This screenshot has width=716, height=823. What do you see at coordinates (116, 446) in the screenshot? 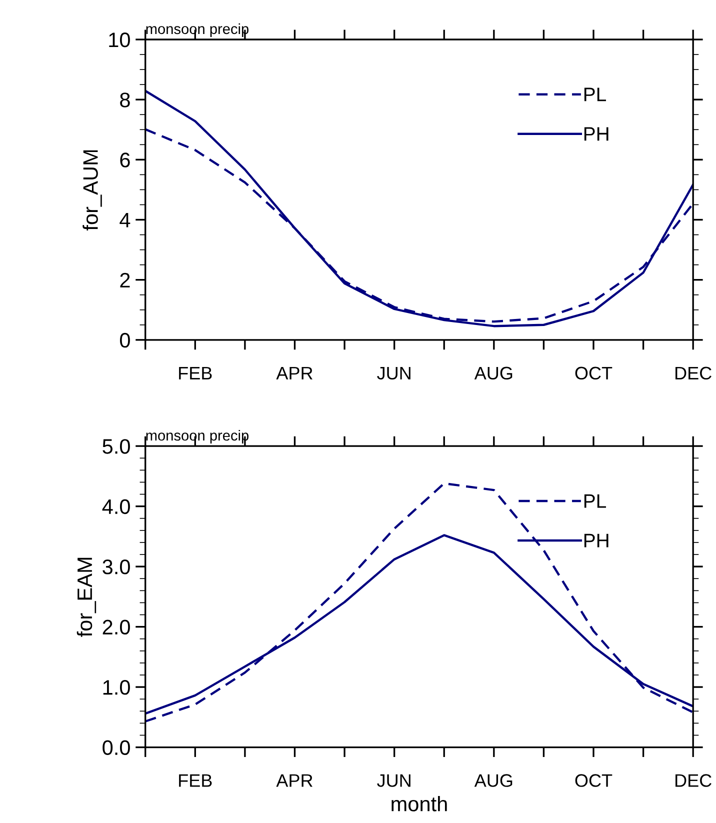
I see `y-tick-label: 5.0` at bounding box center [116, 446].